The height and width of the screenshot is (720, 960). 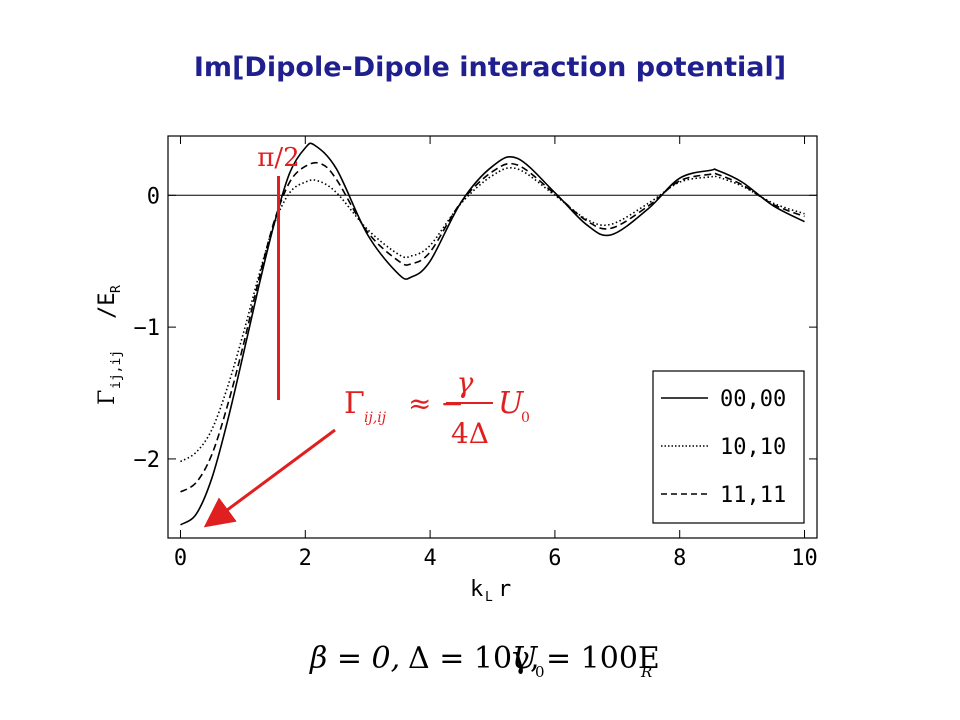 What do you see at coordinates (375, 418) in the screenshot?
I see `formula-lhs-sub: ij,ij` at bounding box center [375, 418].